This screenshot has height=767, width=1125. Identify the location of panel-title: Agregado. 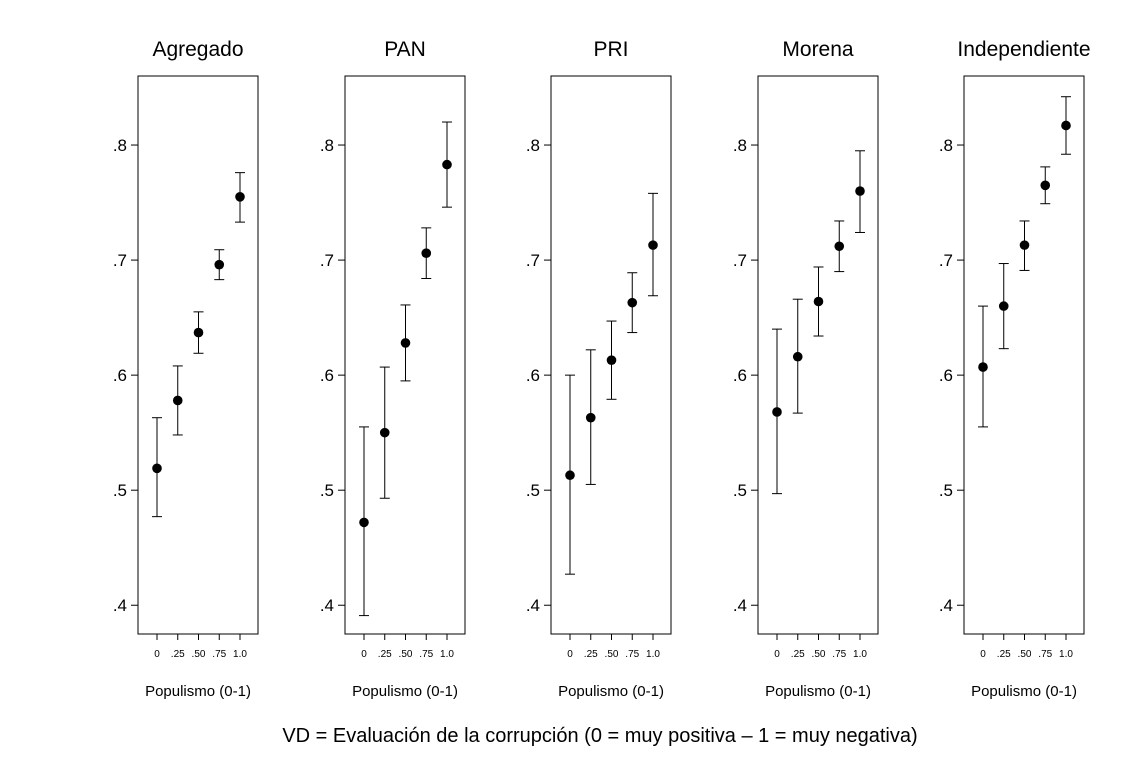
(197, 49).